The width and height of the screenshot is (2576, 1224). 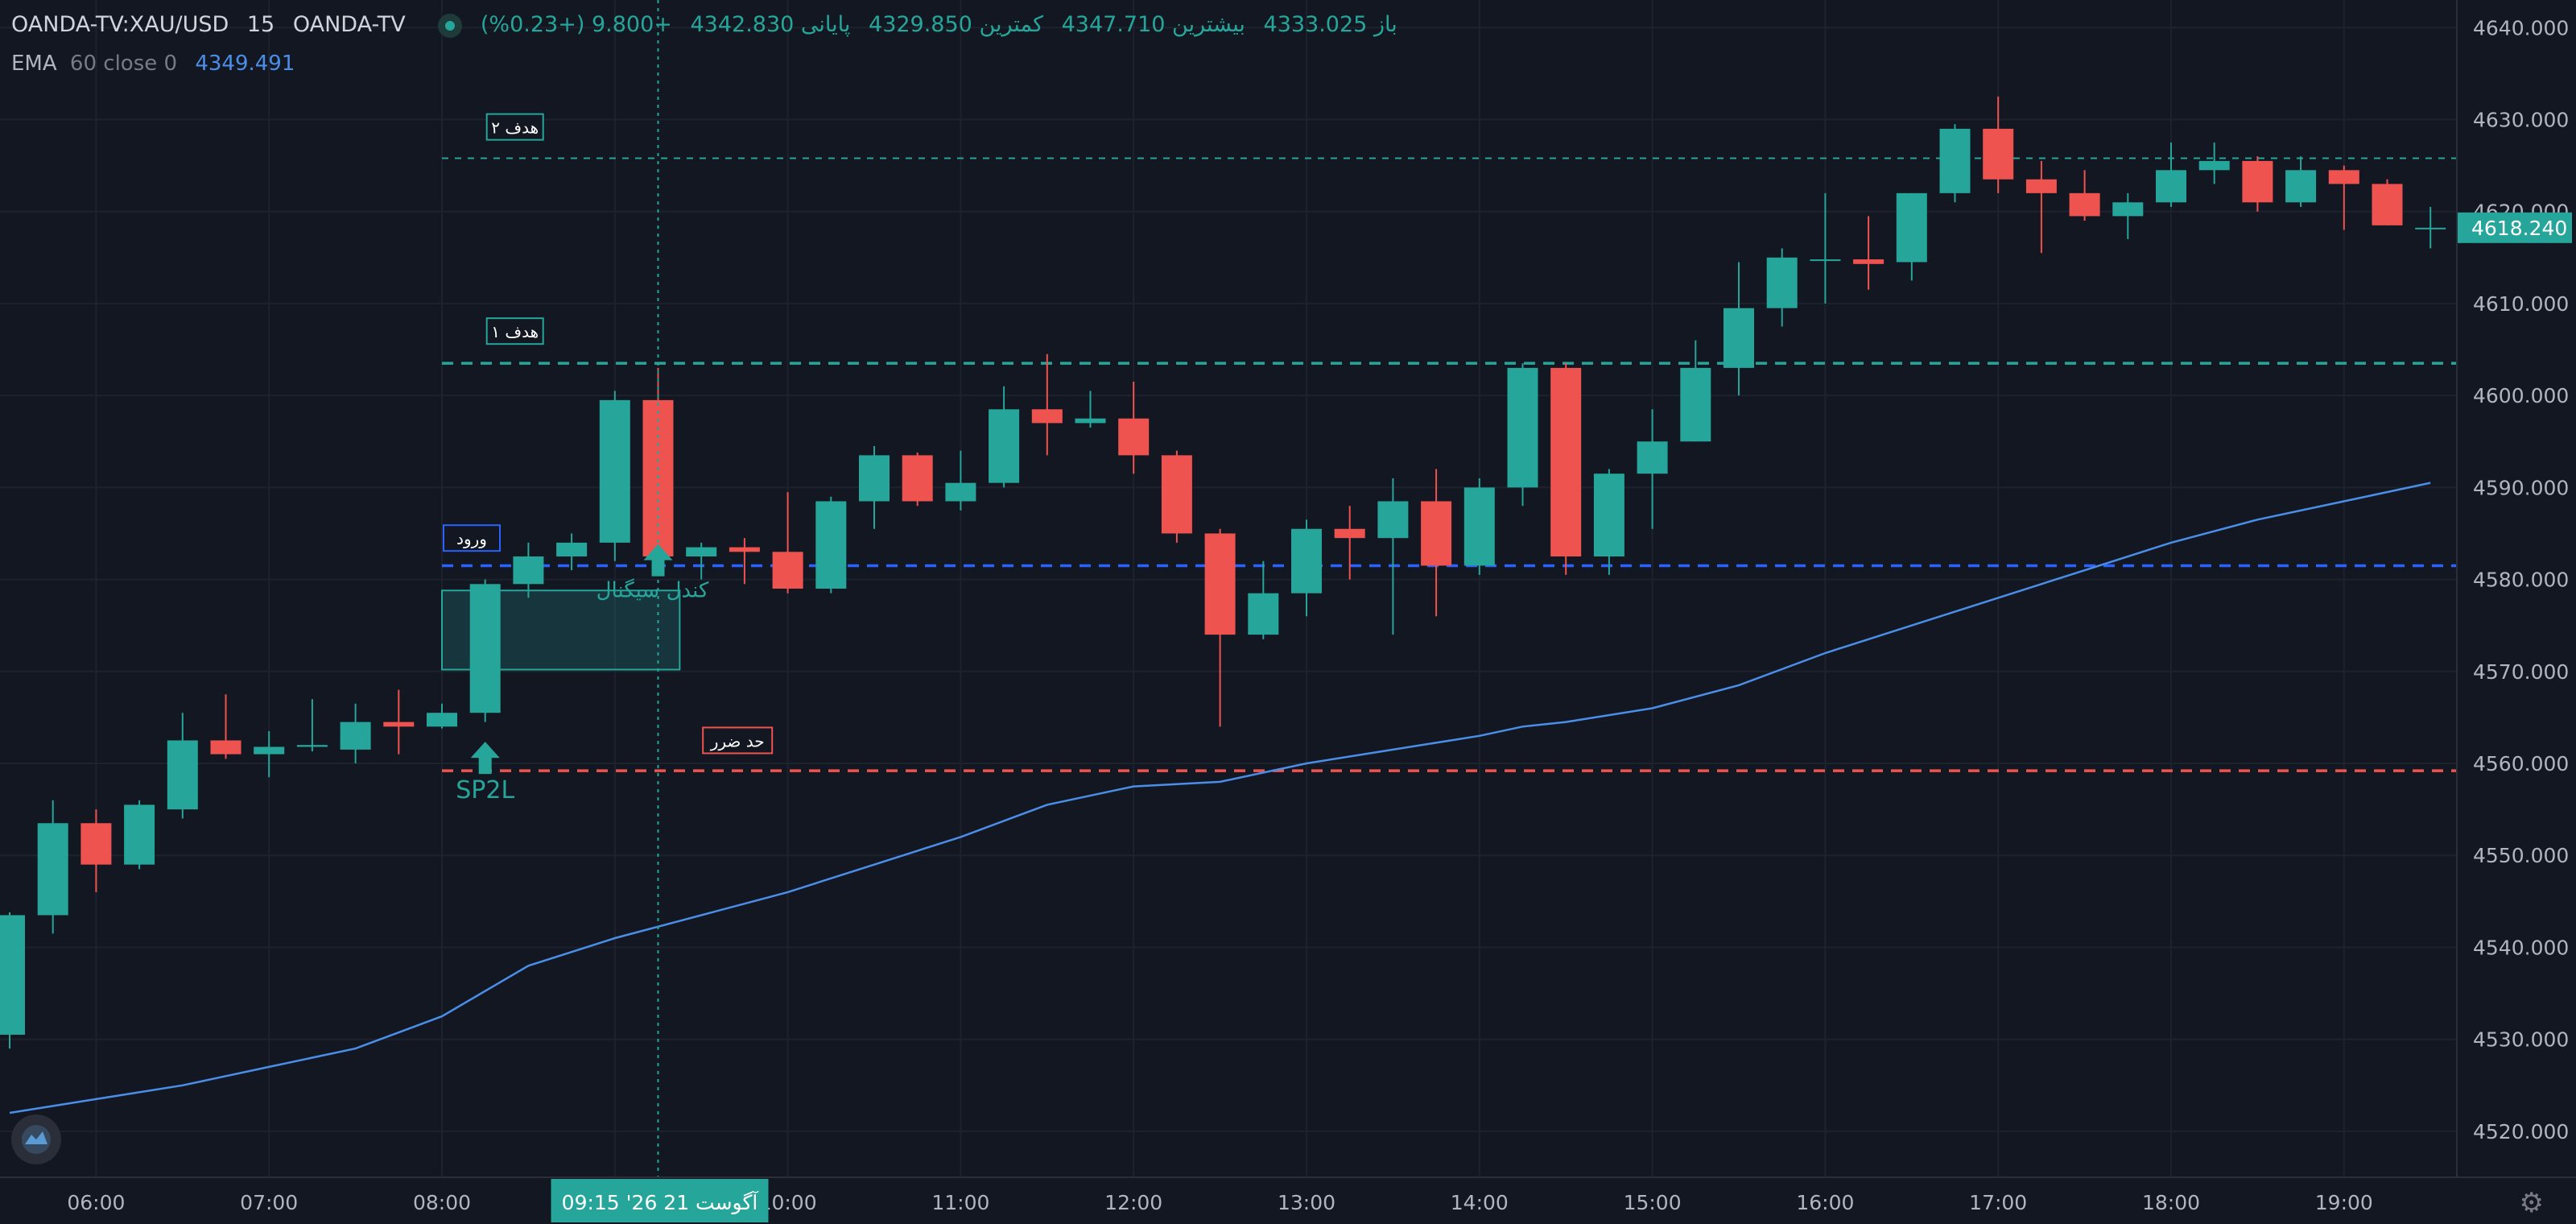 What do you see at coordinates (514, 127) in the screenshot?
I see `target-2-label-box` at bounding box center [514, 127].